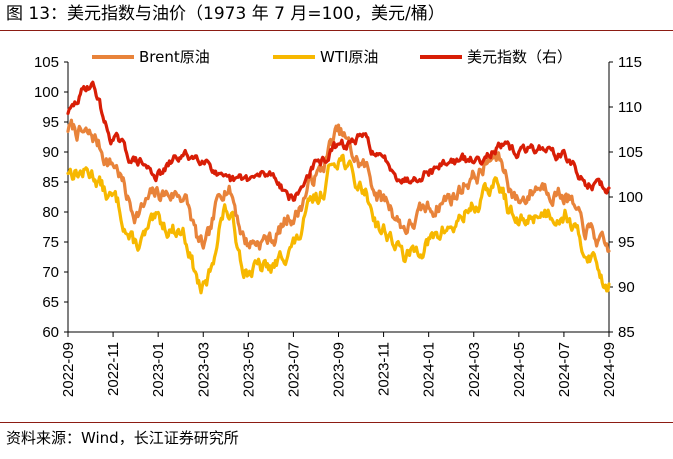  Describe the element at coordinates (474, 369) in the screenshot. I see `x-tick-label: 2024-03` at that location.